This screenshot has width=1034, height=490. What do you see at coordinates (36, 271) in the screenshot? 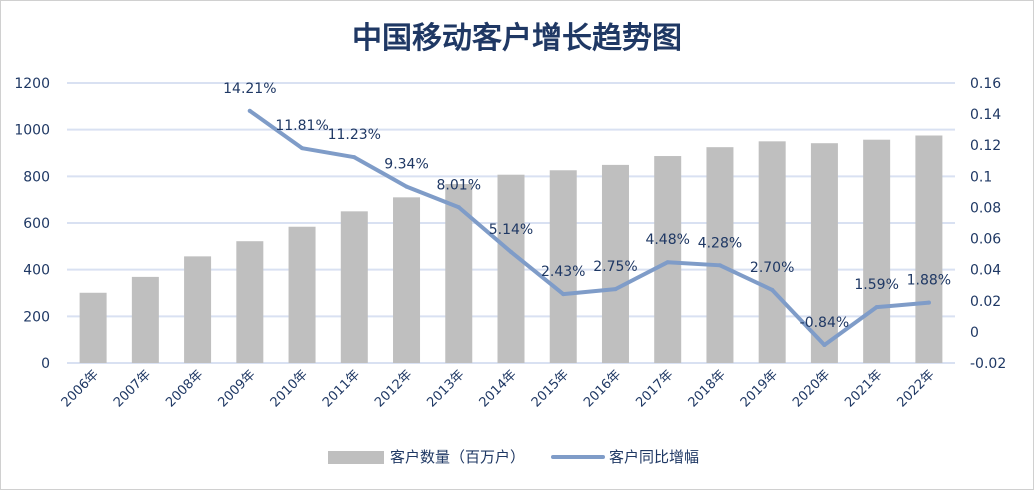
I see `y-left-tick-label: 400` at bounding box center [36, 271].